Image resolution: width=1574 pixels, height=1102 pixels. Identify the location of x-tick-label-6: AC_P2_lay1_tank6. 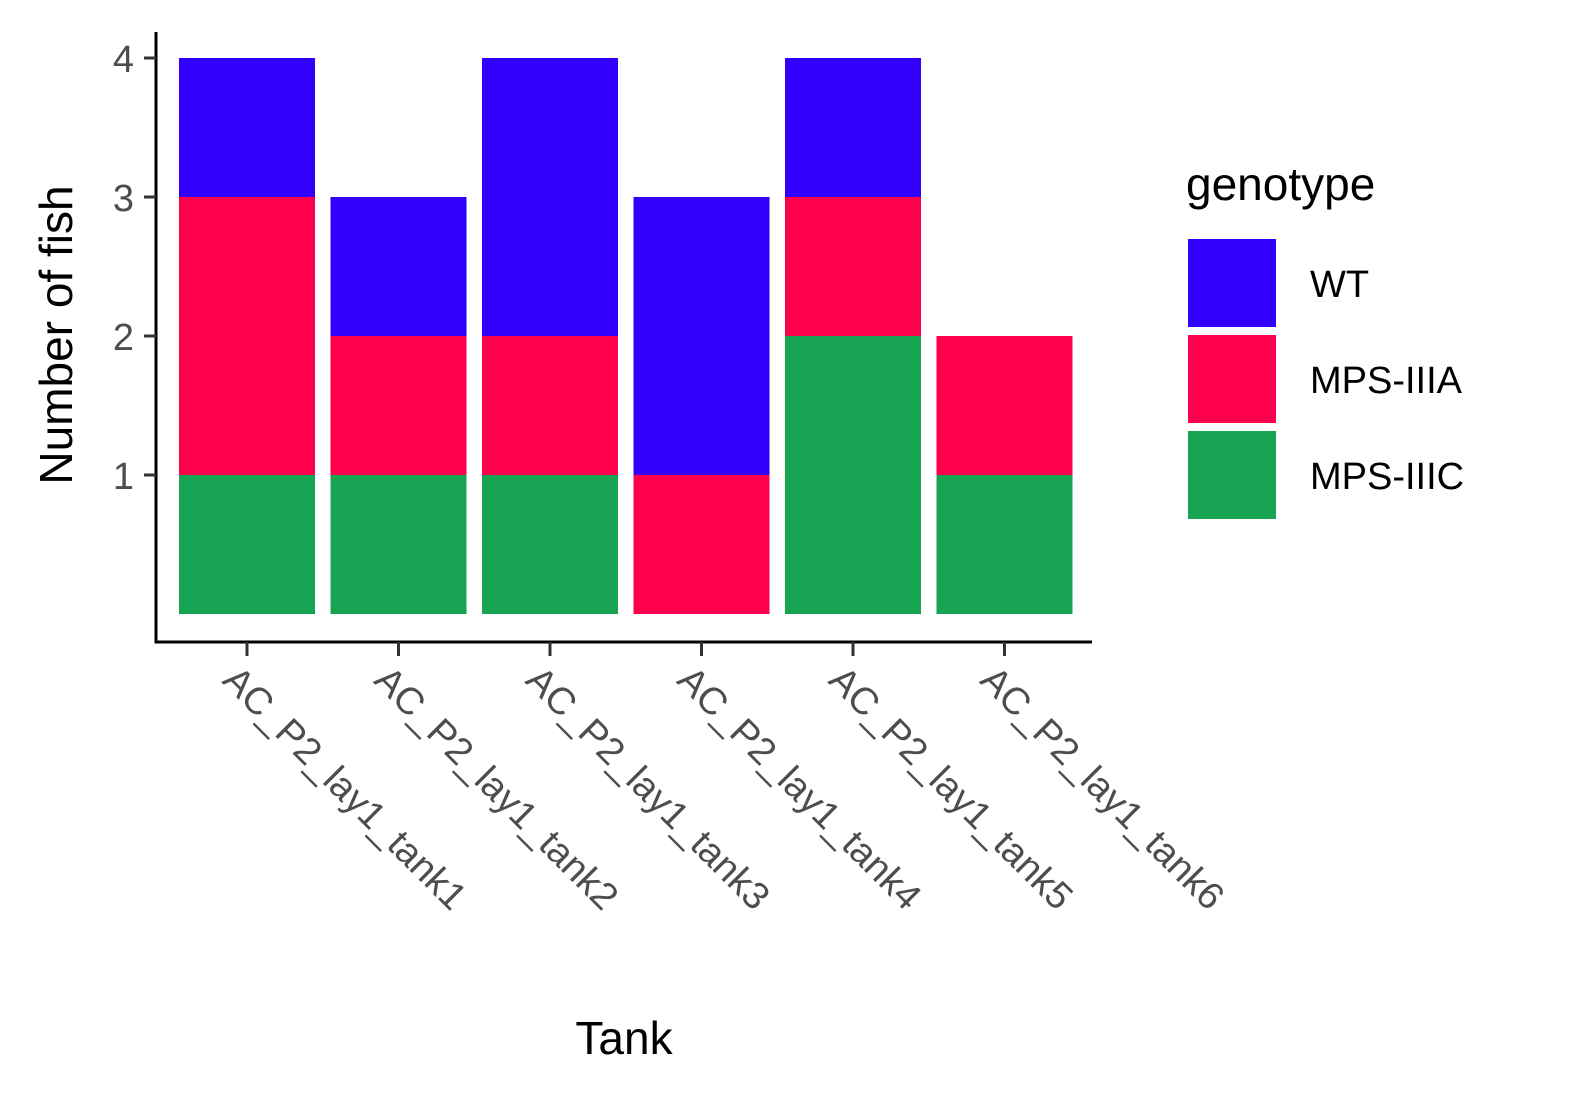
(1102, 789).